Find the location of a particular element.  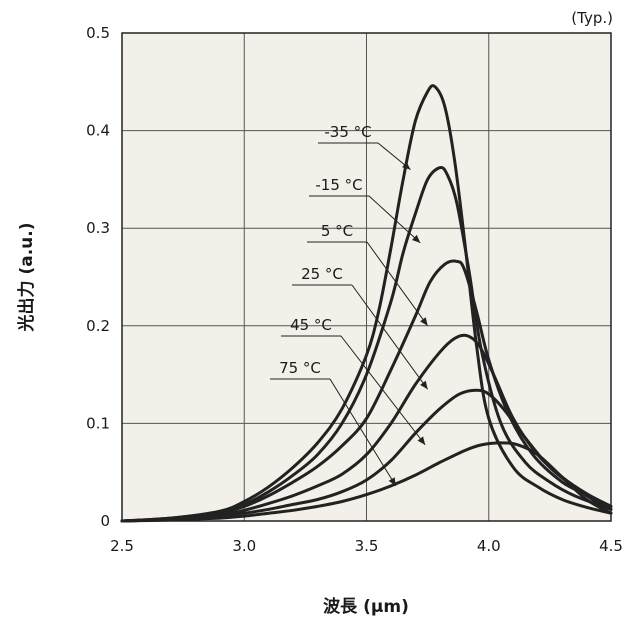

y-tick-label: 0 is located at coordinates (105, 521).